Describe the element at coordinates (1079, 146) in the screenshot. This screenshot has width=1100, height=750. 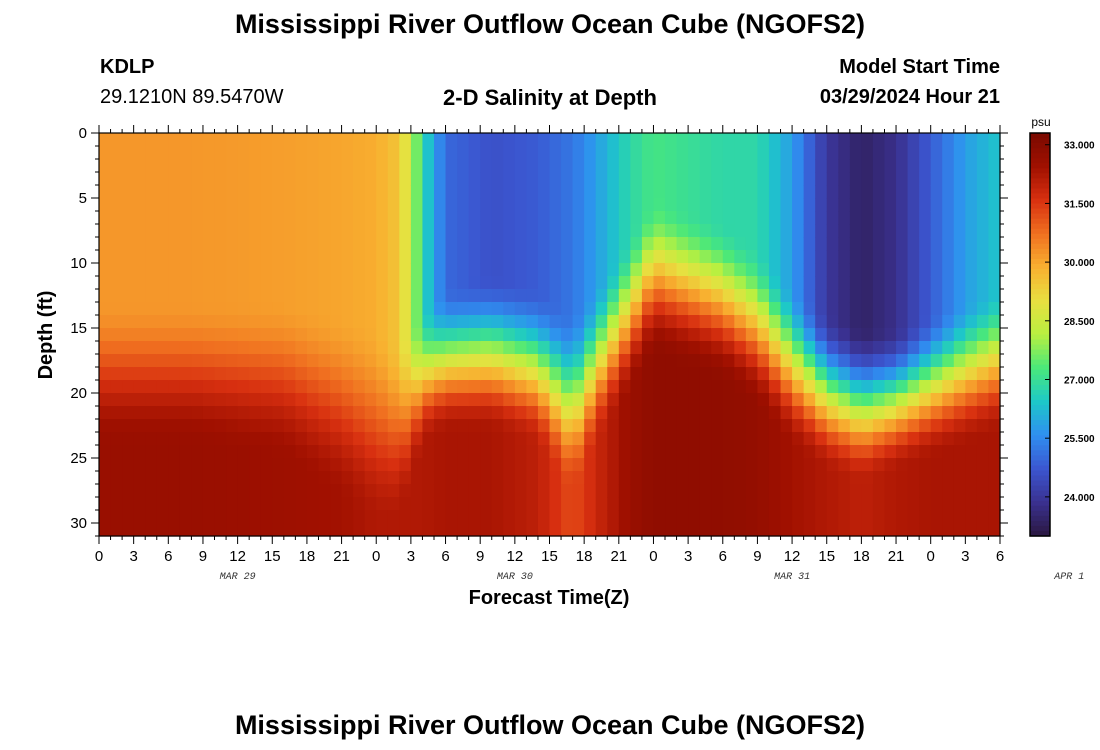
I see `colorbar-tick-label: 33.000` at that location.